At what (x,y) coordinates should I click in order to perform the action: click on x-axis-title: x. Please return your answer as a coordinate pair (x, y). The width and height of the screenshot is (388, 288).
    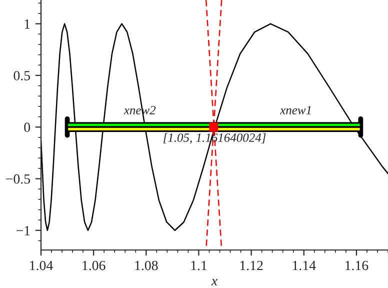
    Looking at the image, I should click on (214, 282).